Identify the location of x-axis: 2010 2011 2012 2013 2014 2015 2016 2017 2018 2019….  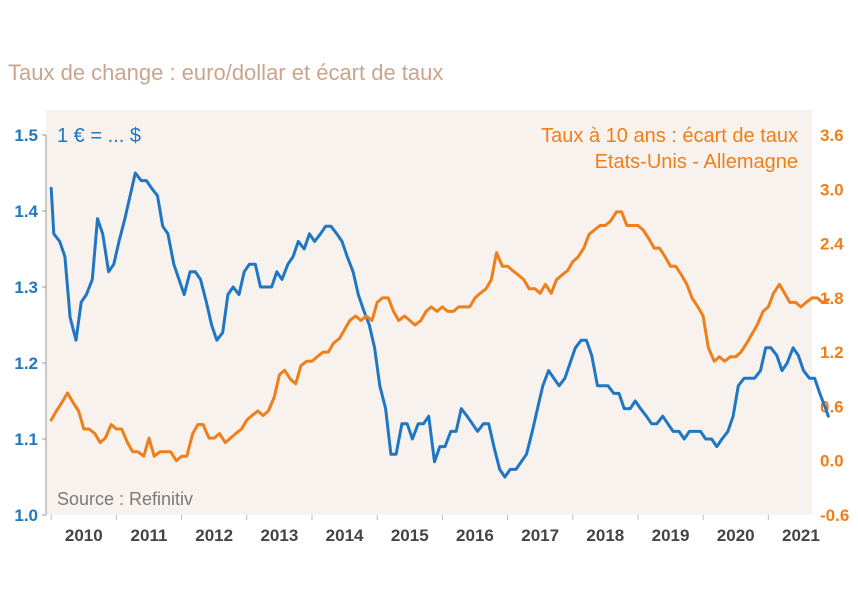
(435, 530).